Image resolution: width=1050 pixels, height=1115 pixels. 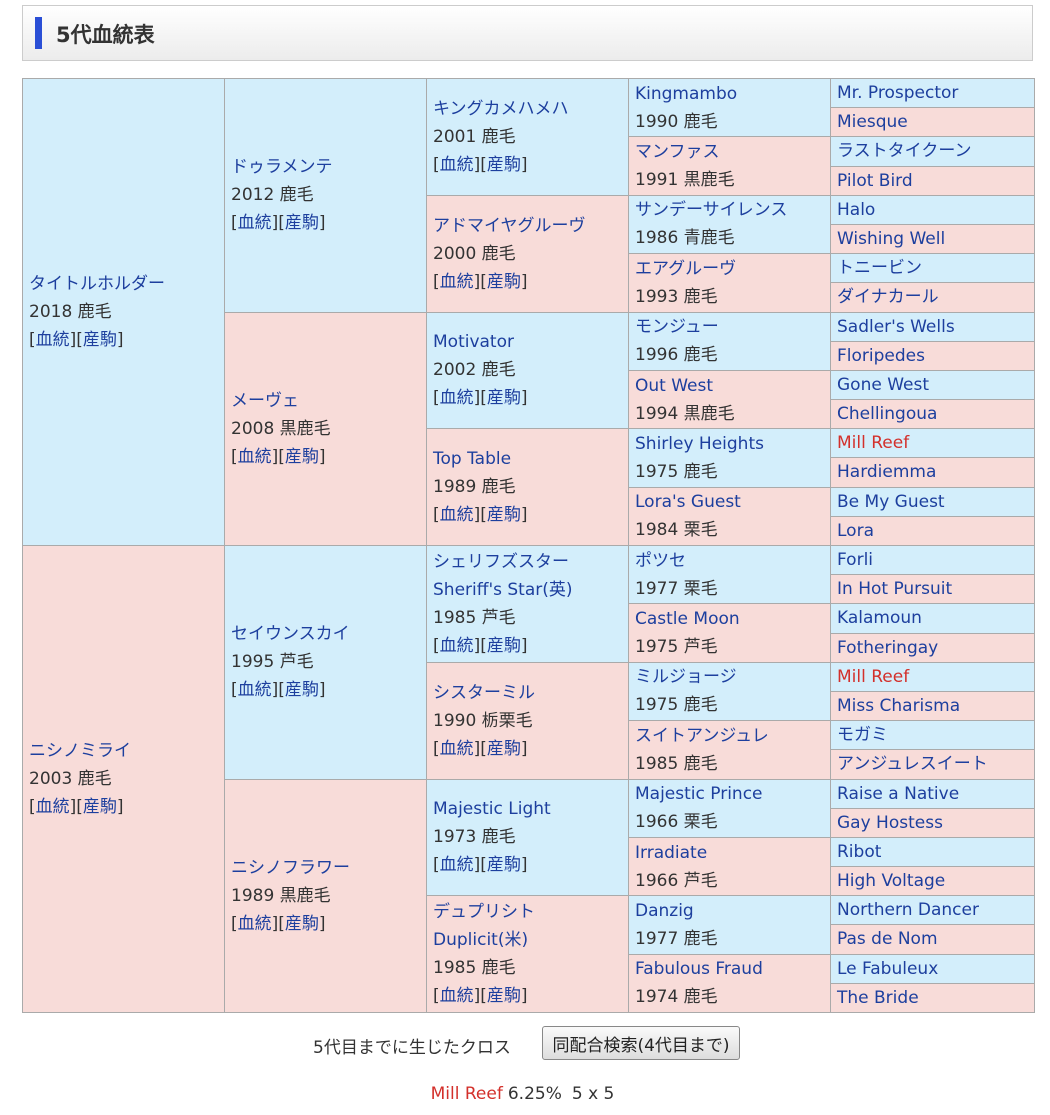 I want to click on horse-name: Hardiemma, so click(x=887, y=472).